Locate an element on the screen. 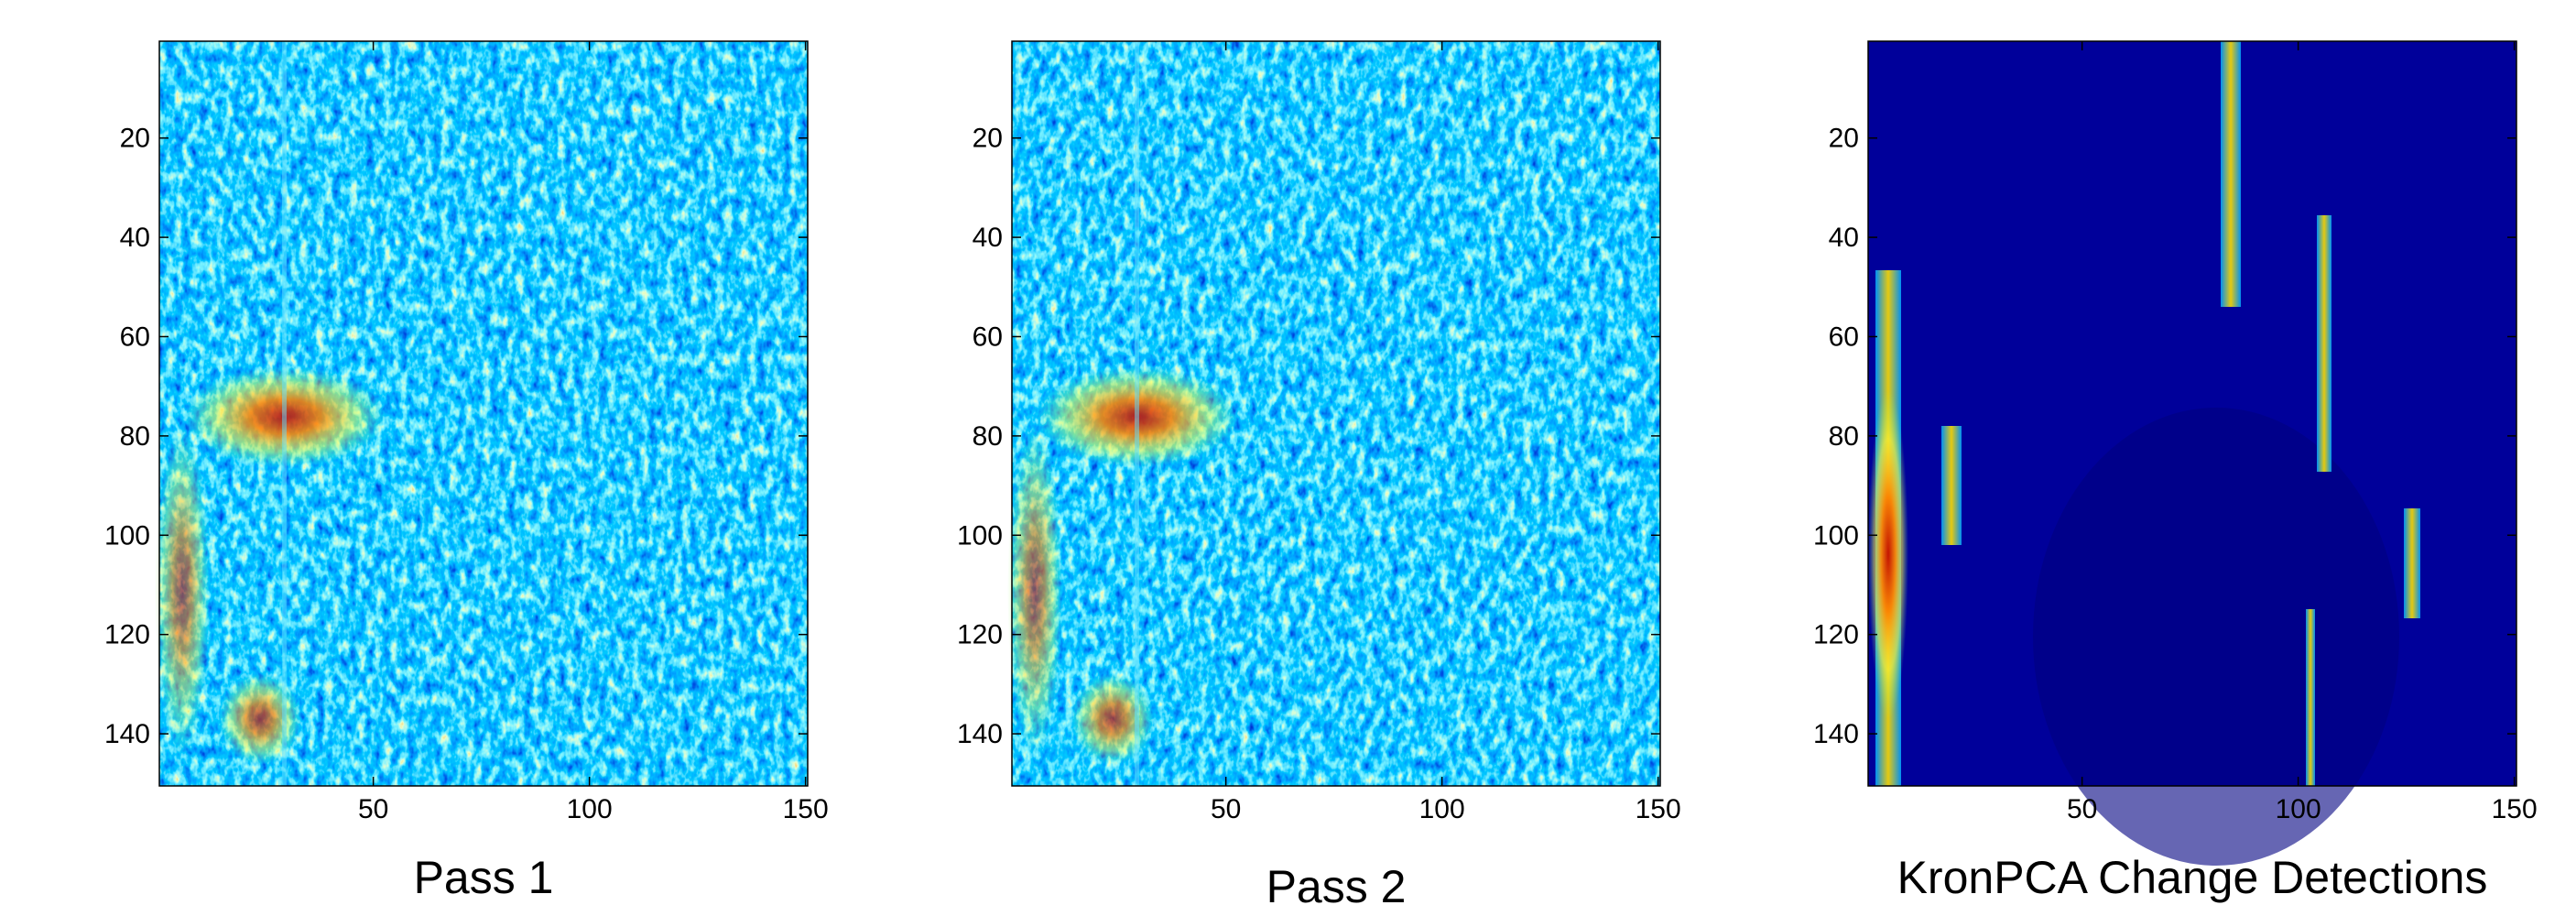 This screenshot has width=2576, height=916. x-axis-label: KronPCA Change Detections is located at coordinates (2192, 878).